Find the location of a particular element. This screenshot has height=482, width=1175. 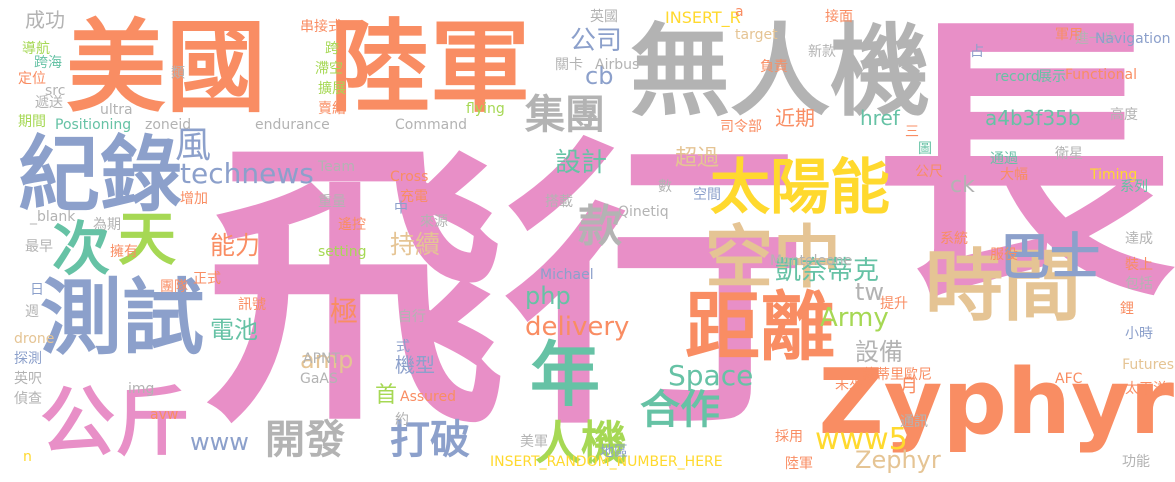

cloud-word: 極 is located at coordinates (344, 311).